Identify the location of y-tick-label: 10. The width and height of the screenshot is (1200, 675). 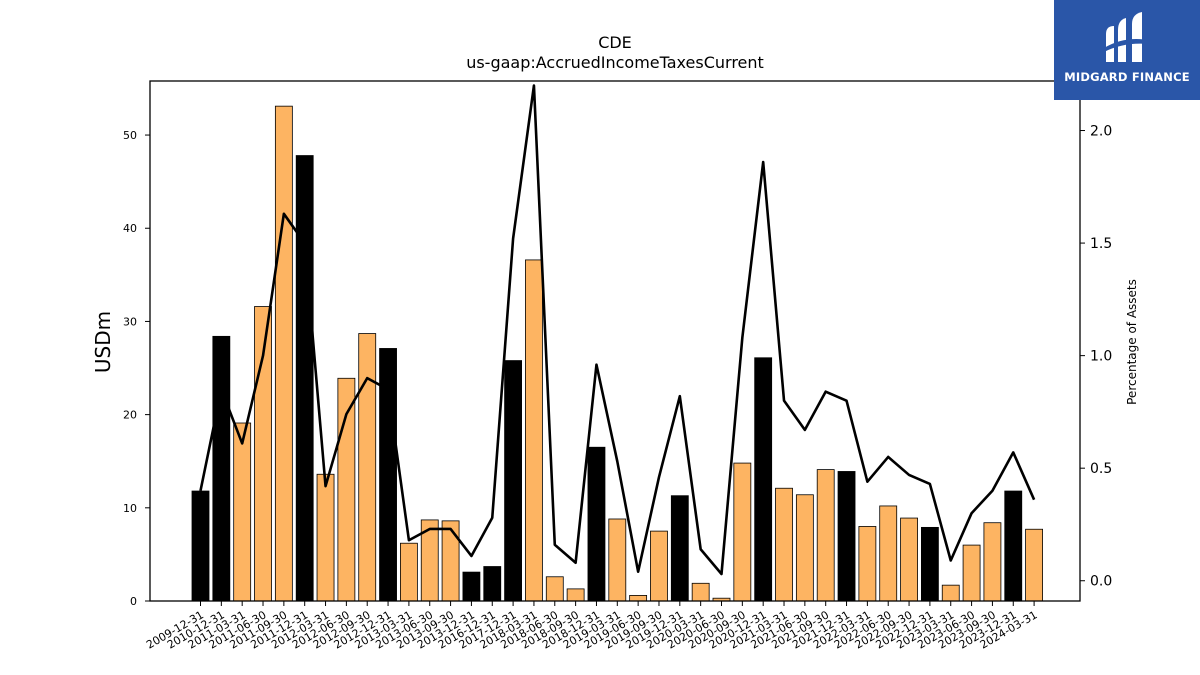
(130, 508).